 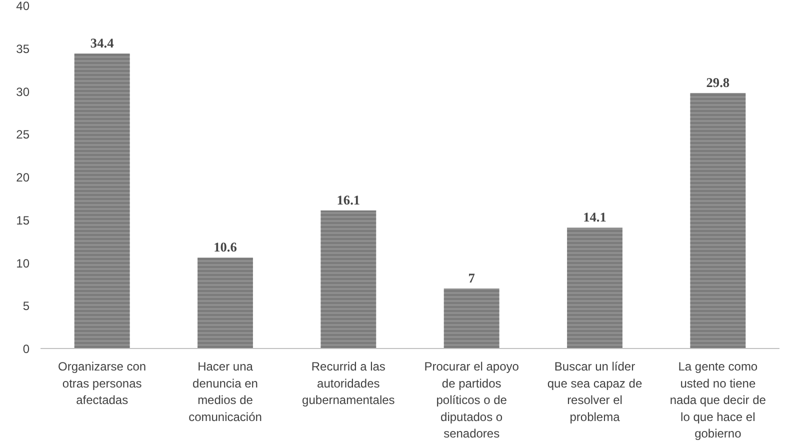 What do you see at coordinates (225, 392) in the screenshot?
I see `x-tick-label: Hacer una denuncia en medios de comunicación` at bounding box center [225, 392].